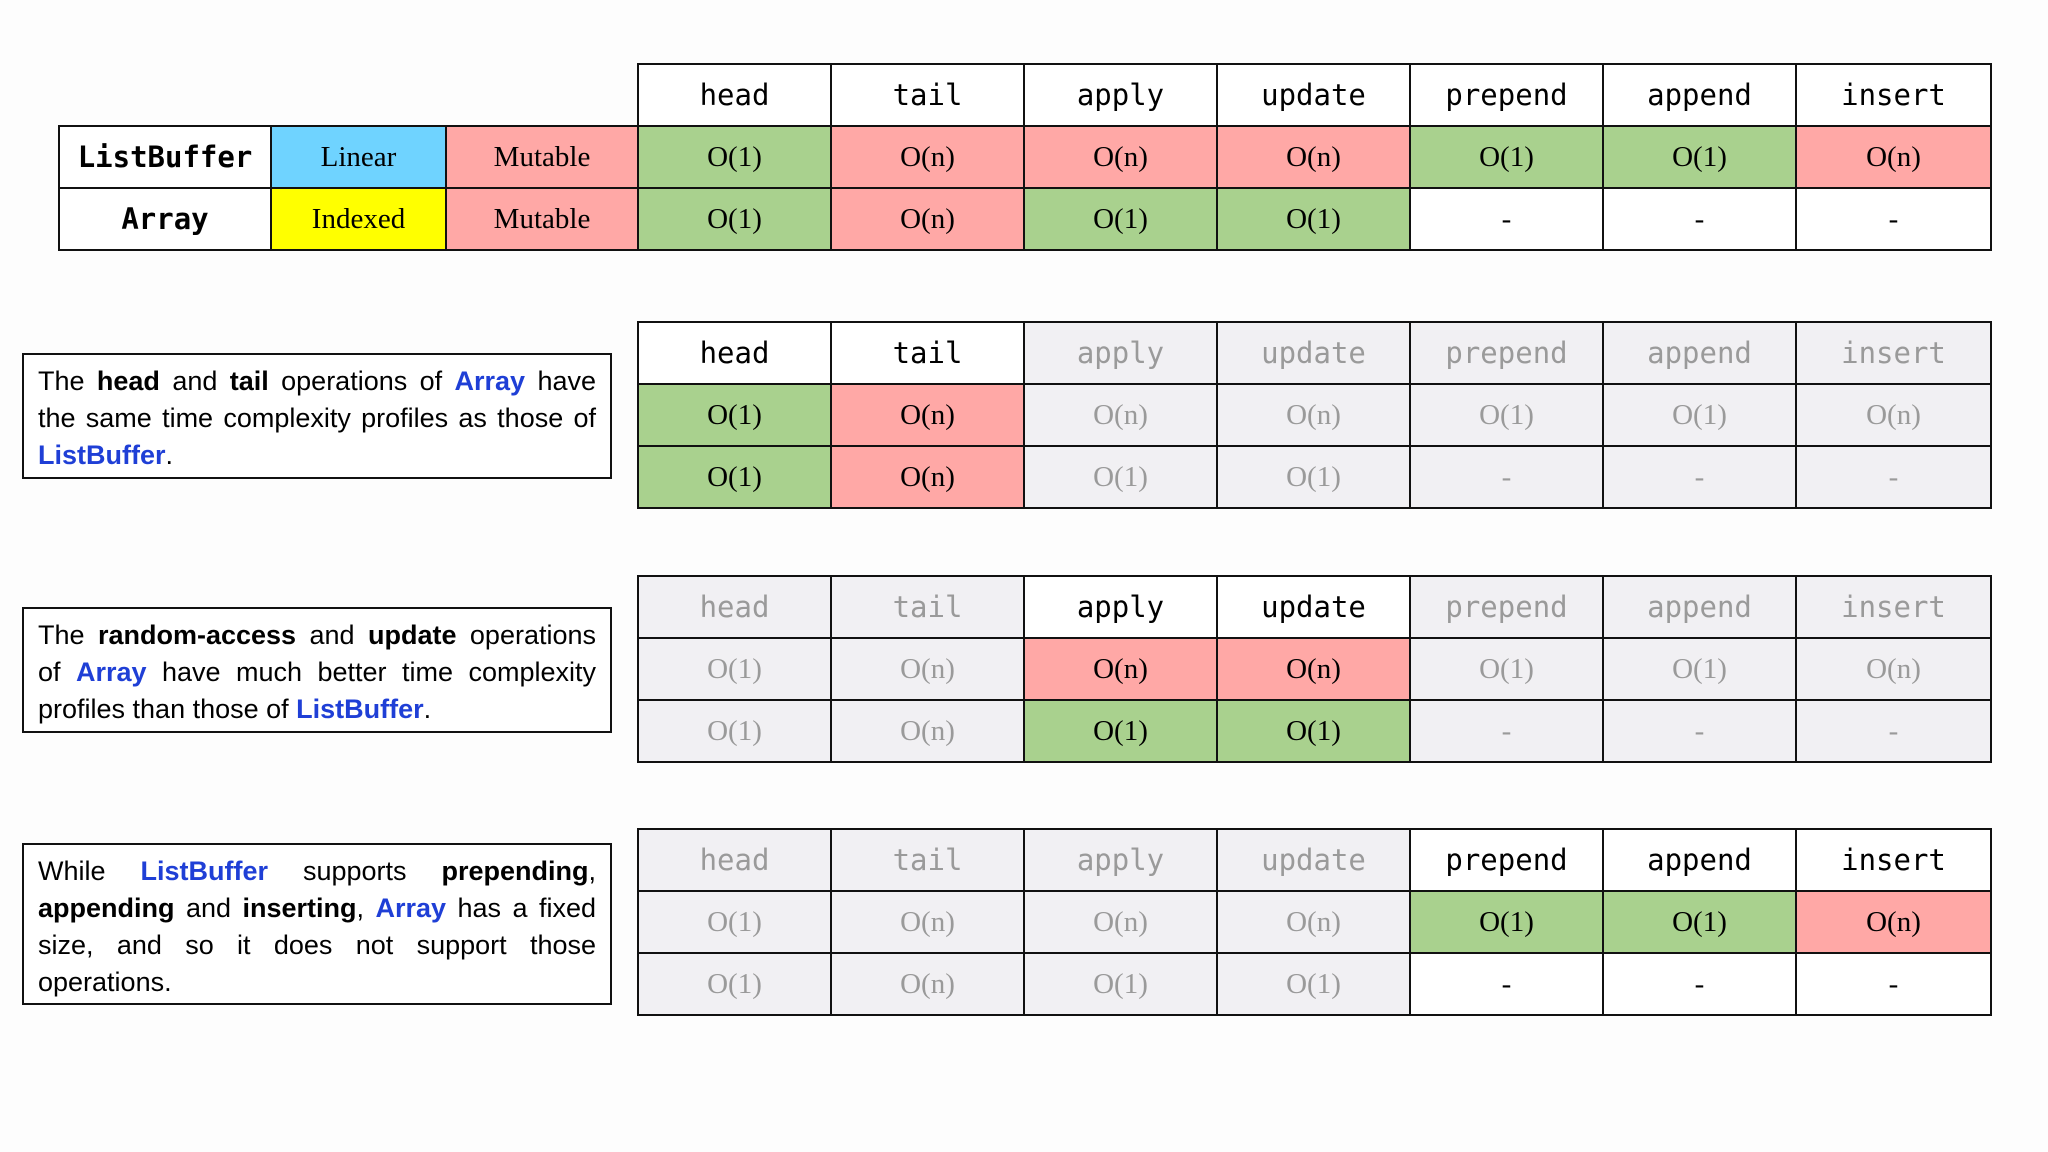 This screenshot has height=1152, width=2048. What do you see at coordinates (354, 871) in the screenshot?
I see `note-text: supports` at bounding box center [354, 871].